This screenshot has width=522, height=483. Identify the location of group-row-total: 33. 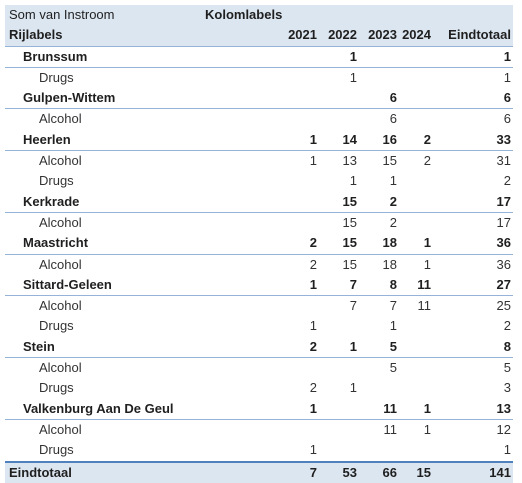
(503, 139).